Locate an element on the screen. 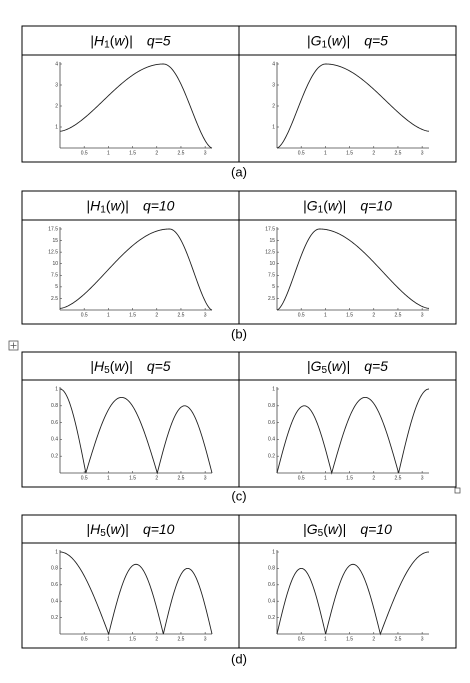  panel-title: |G1(w)| q=10 is located at coordinates (347, 206).